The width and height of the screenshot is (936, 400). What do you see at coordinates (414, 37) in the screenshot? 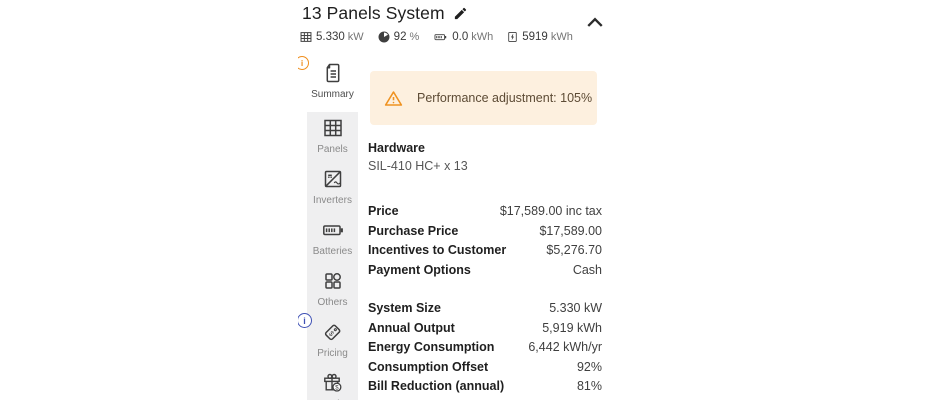
I see `stat-unit: %` at bounding box center [414, 37].